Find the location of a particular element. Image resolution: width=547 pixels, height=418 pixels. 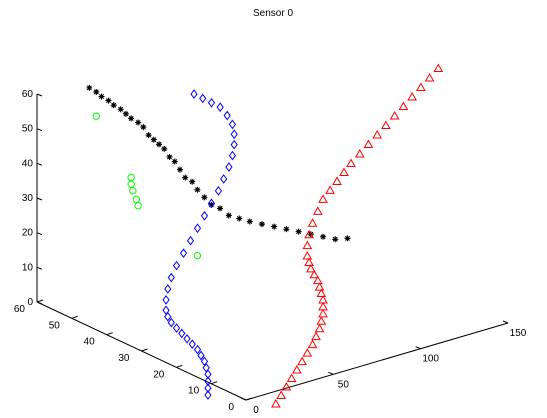

x-tick-label: 50 is located at coordinates (344, 384).